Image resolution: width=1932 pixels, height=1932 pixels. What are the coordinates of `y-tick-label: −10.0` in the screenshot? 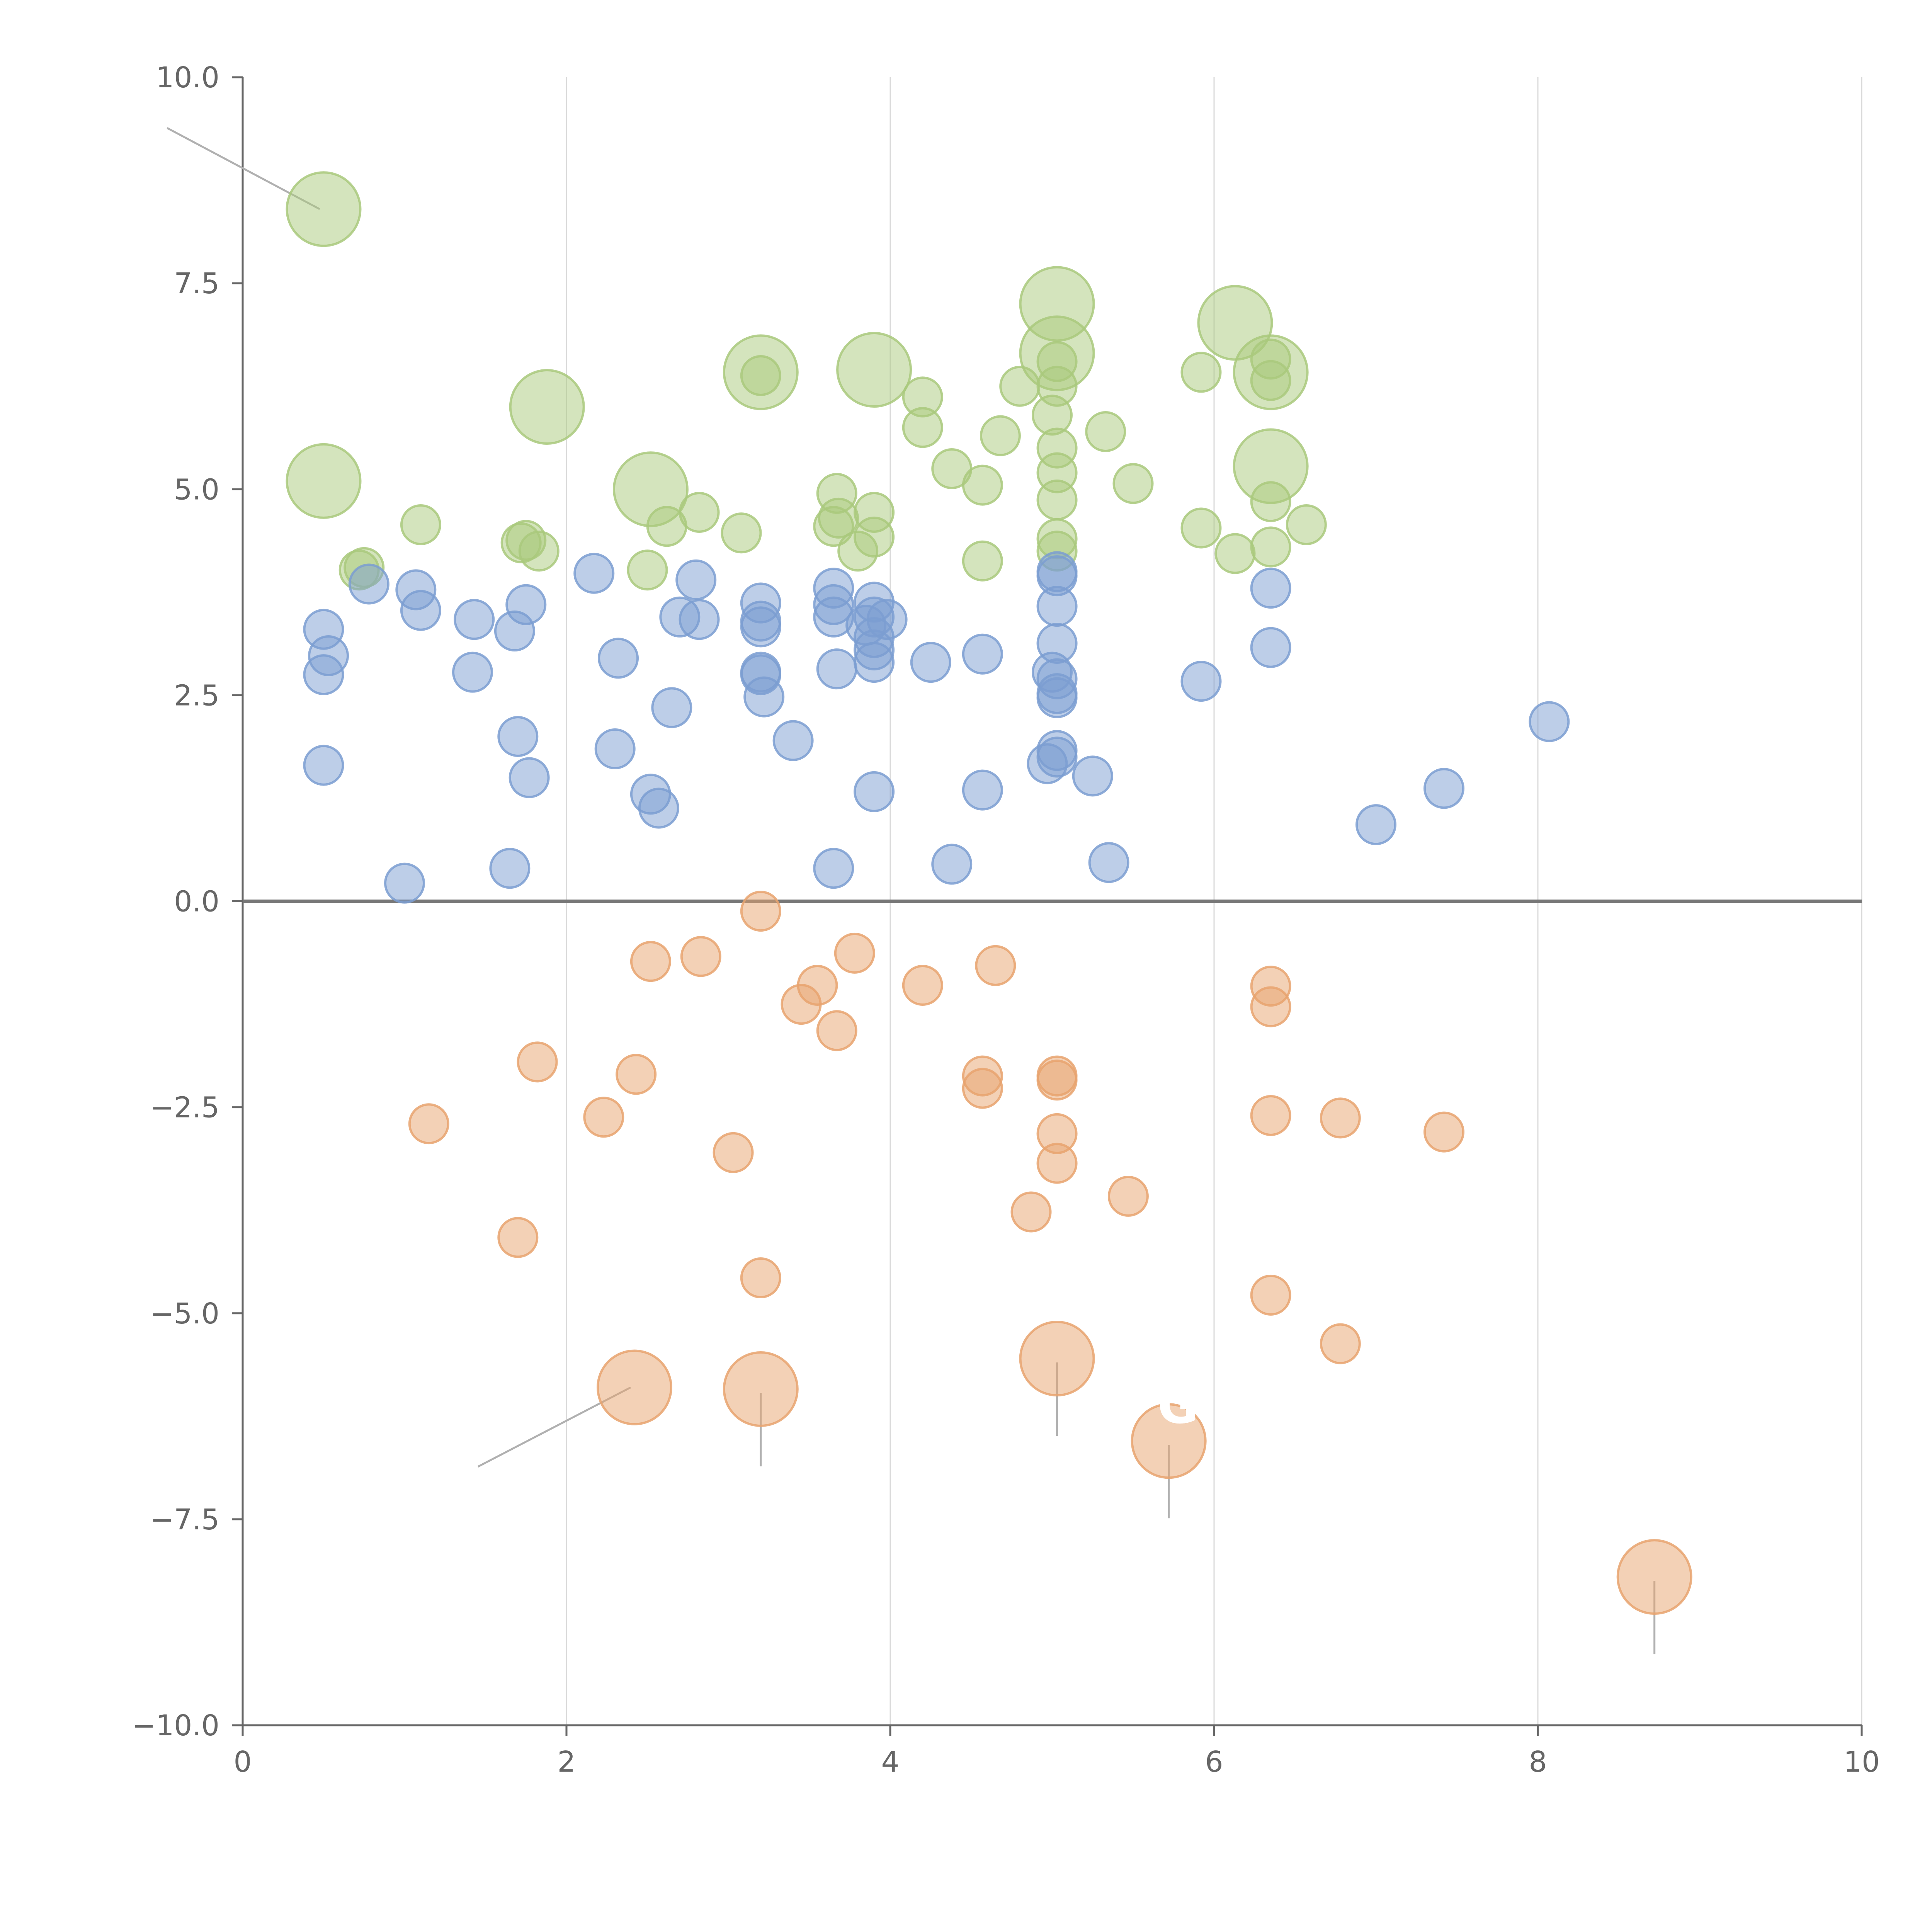 It's located at (176, 1726).